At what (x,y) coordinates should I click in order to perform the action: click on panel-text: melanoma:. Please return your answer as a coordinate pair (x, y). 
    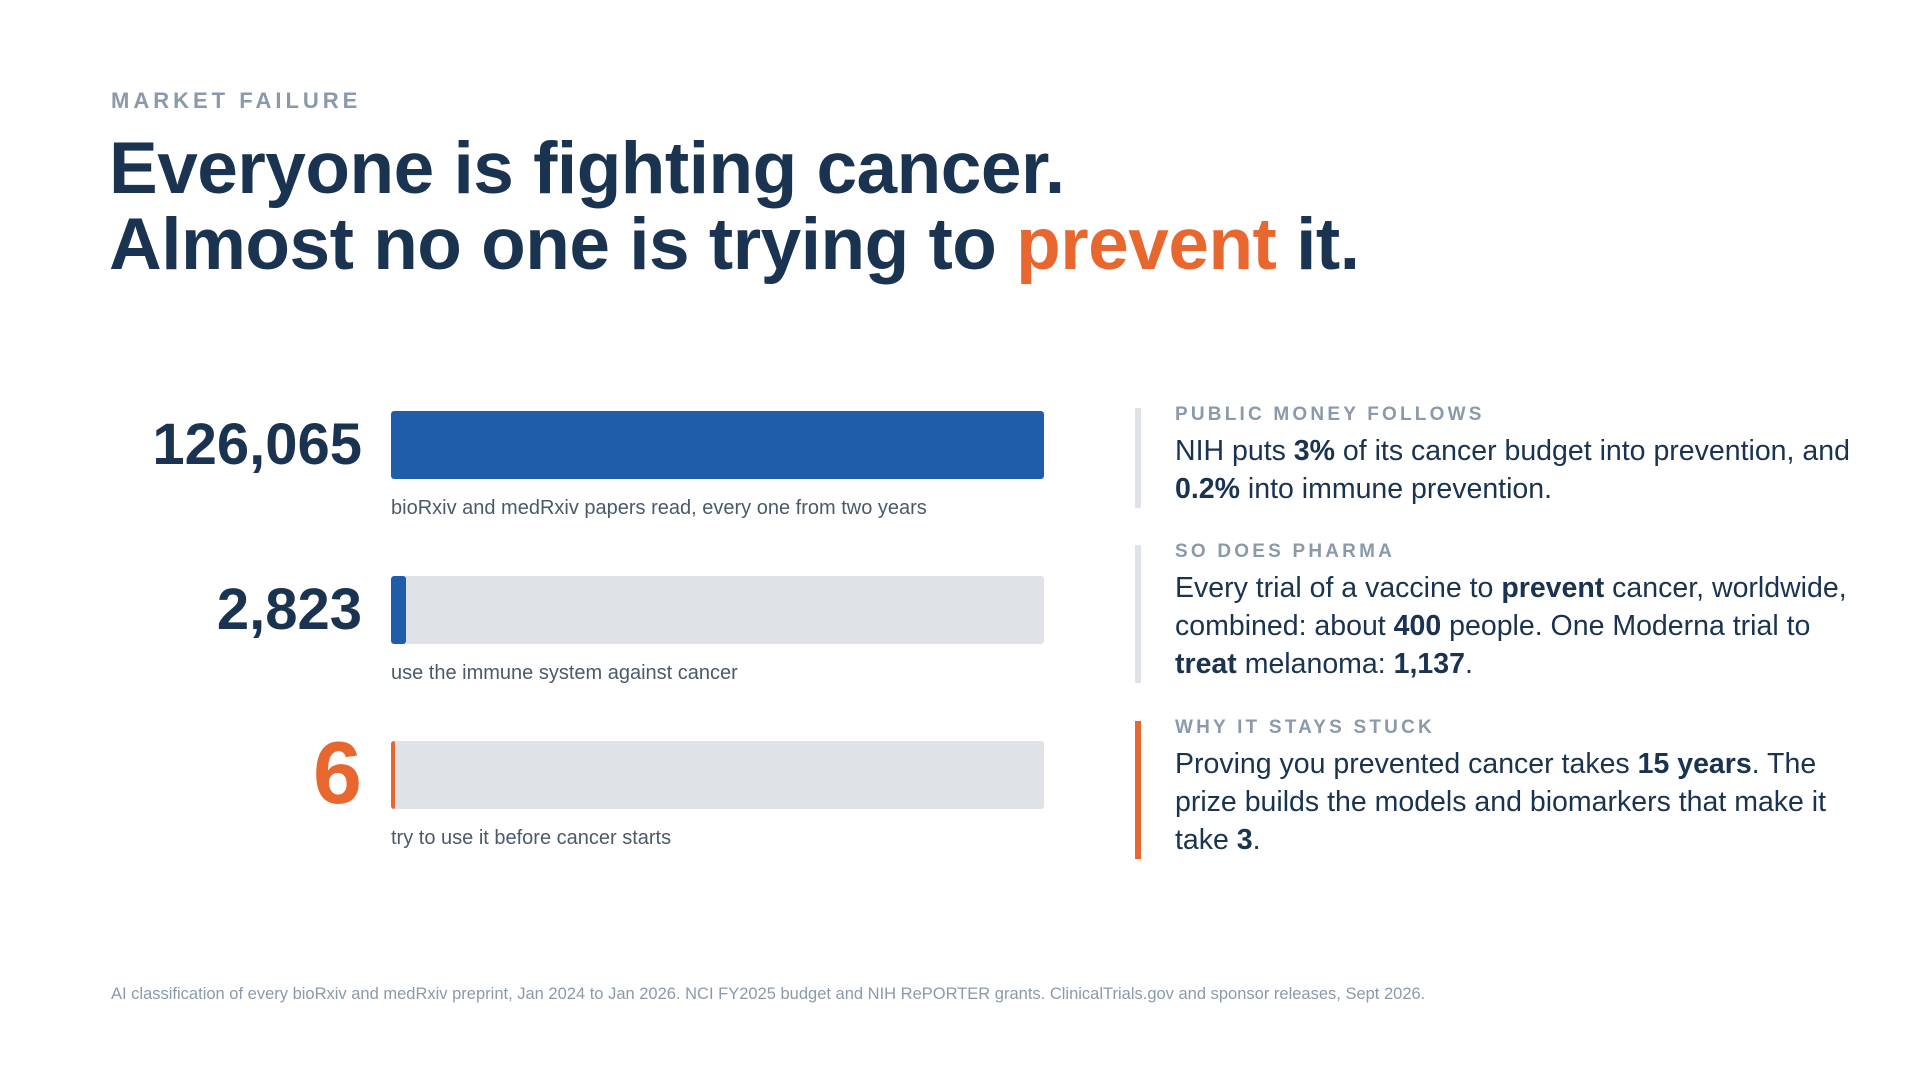
    Looking at the image, I should click on (1315, 664).